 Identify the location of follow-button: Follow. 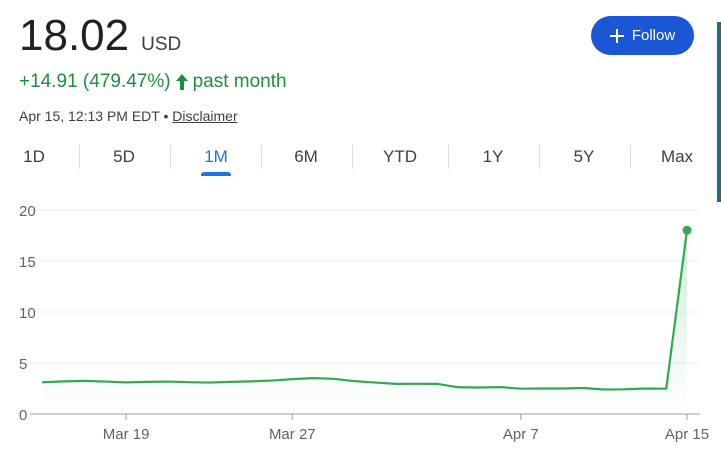
(642, 35).